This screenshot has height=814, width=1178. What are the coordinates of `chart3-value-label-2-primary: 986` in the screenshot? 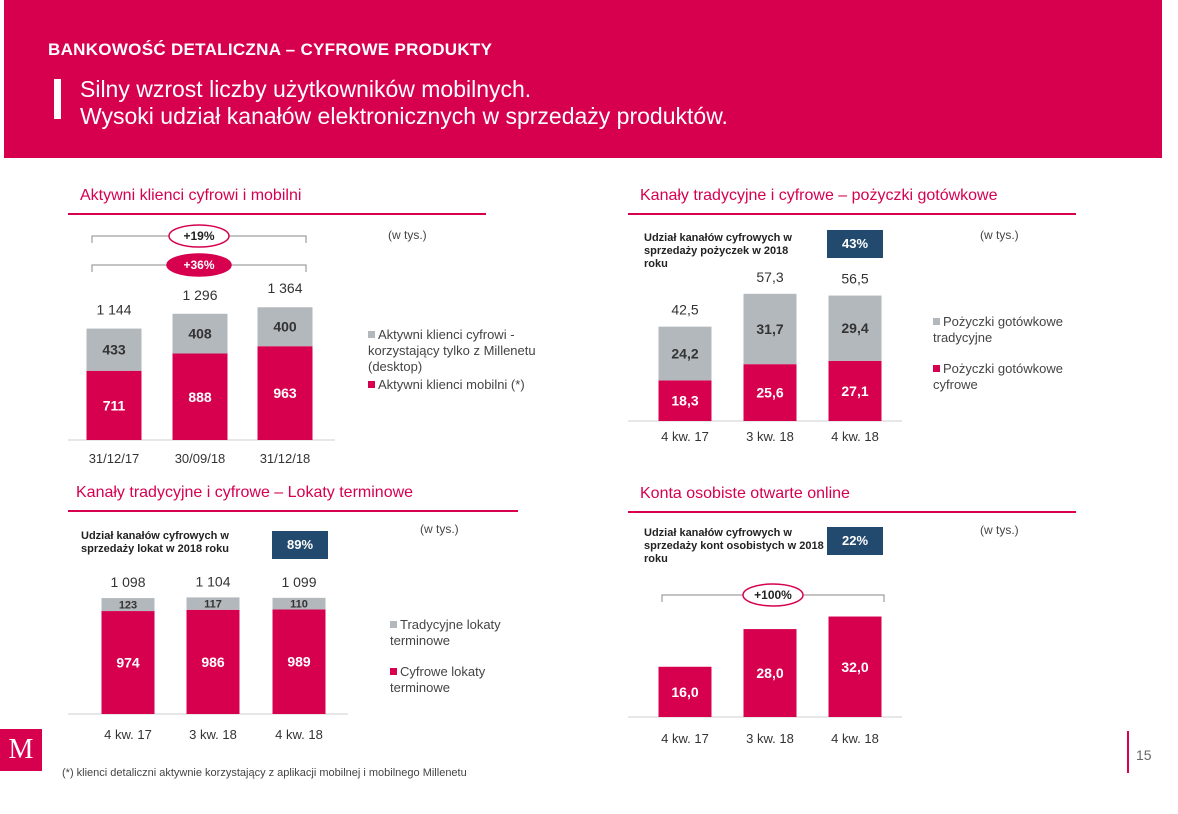 It's located at (213, 662).